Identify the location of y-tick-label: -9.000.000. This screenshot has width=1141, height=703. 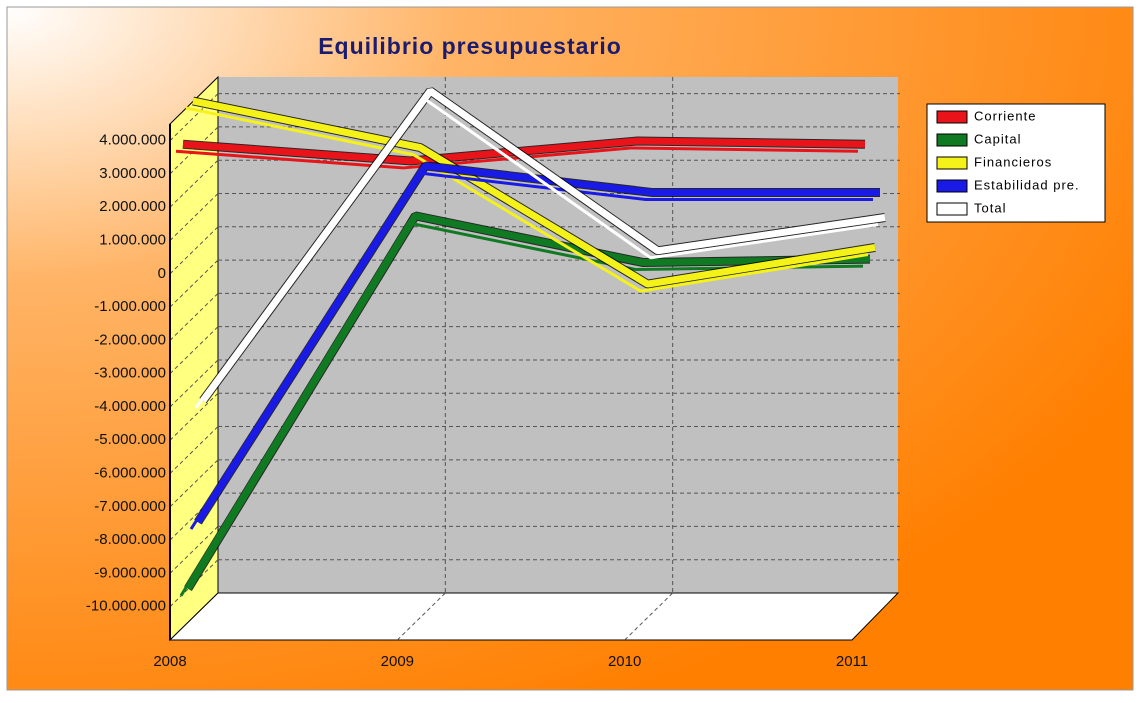
(130, 572).